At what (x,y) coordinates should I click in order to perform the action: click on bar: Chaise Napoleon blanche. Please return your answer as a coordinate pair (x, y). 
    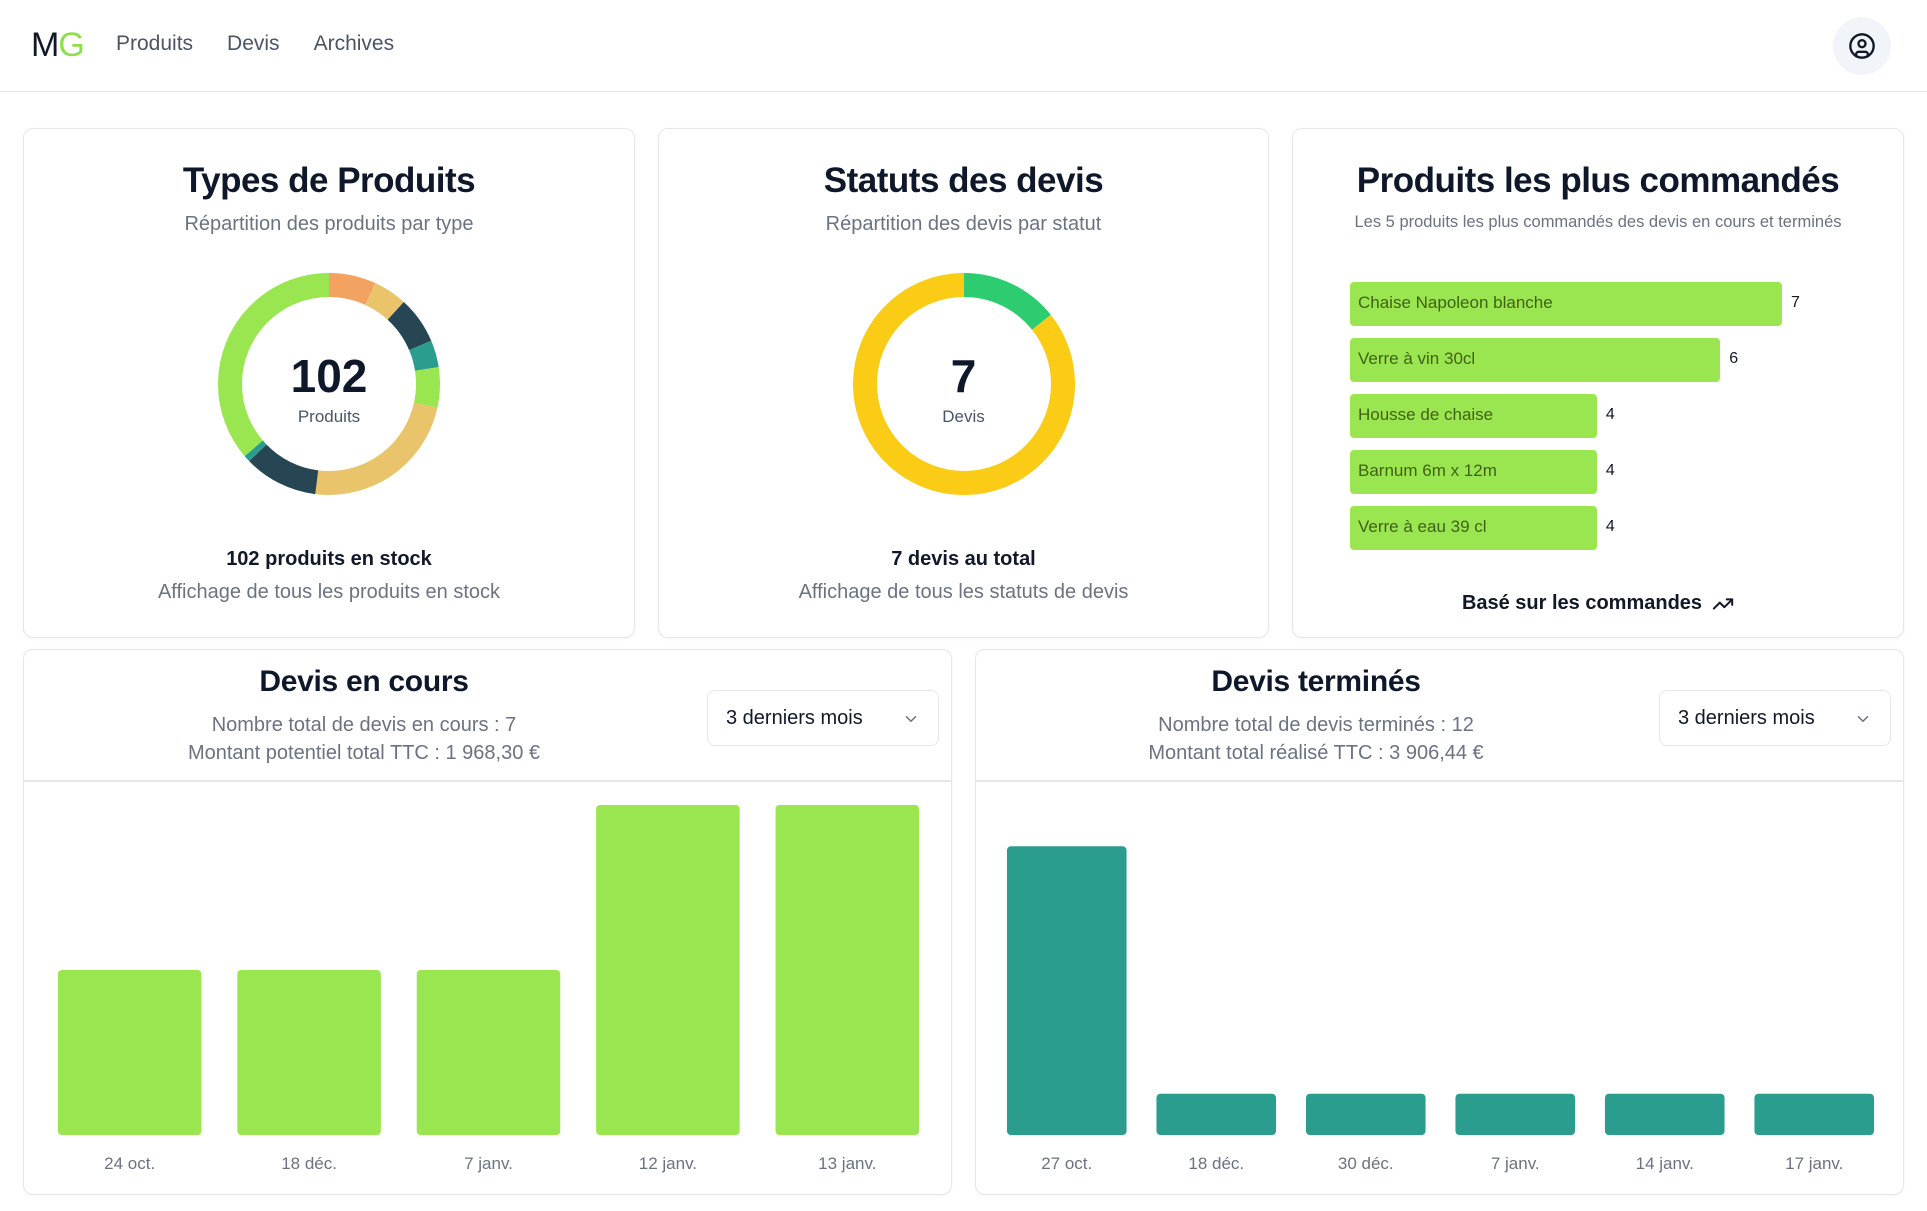
    Looking at the image, I should click on (1566, 304).